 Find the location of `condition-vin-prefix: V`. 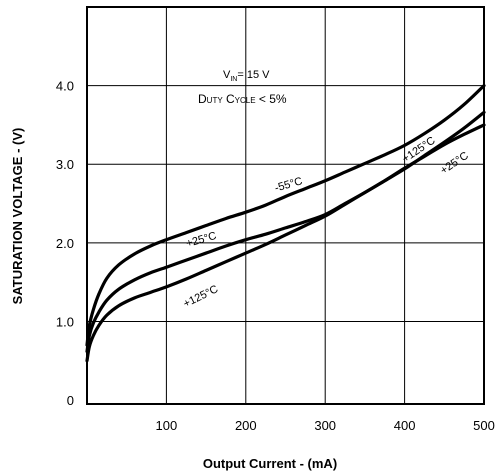

condition-vin-prefix: V is located at coordinates (227, 75).